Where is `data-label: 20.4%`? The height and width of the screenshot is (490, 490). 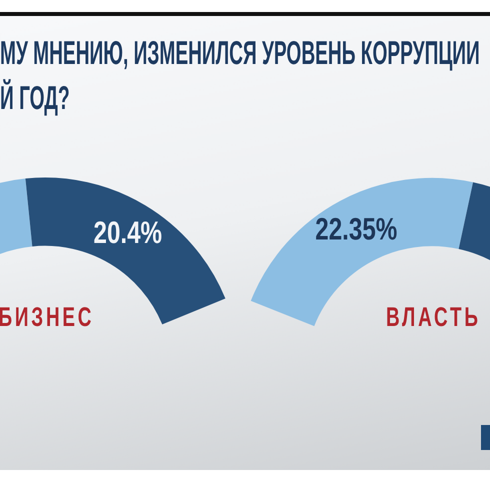
data-label: 20.4% is located at coordinates (128, 233).